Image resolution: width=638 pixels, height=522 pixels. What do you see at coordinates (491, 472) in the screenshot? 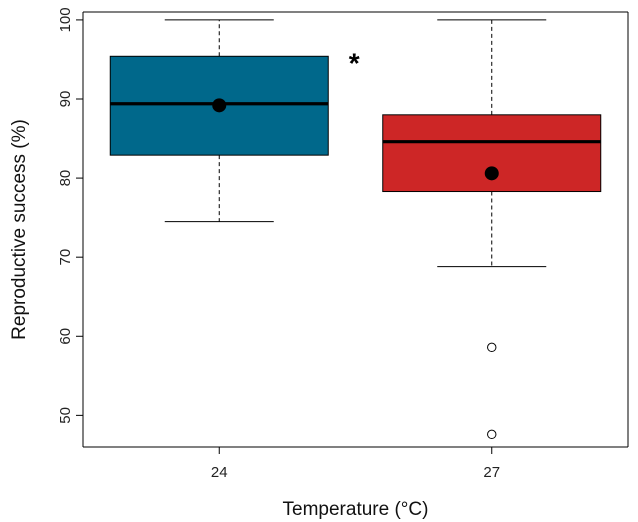
I see `x-tick-label: 27` at bounding box center [491, 472].